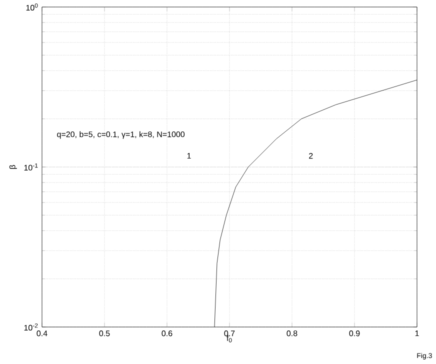 Image resolution: width=436 pixels, height=364 pixels. Describe the element at coordinates (31, 327) in the screenshot. I see `y-tick-label: 10$^{-2}$` at that location.